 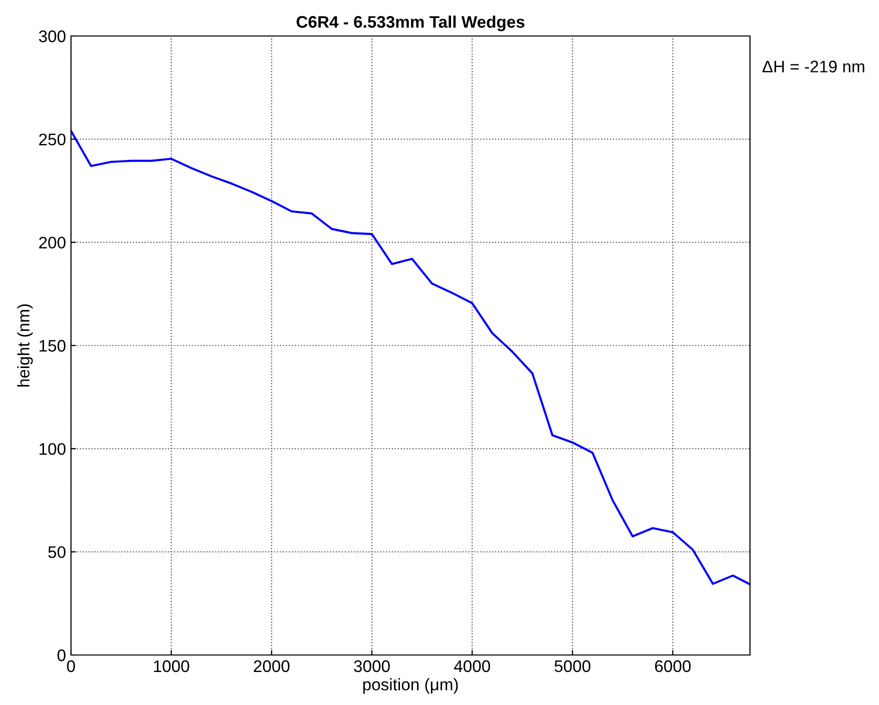 What do you see at coordinates (673, 666) in the screenshot?
I see `x-tick-label: 6000` at bounding box center [673, 666].